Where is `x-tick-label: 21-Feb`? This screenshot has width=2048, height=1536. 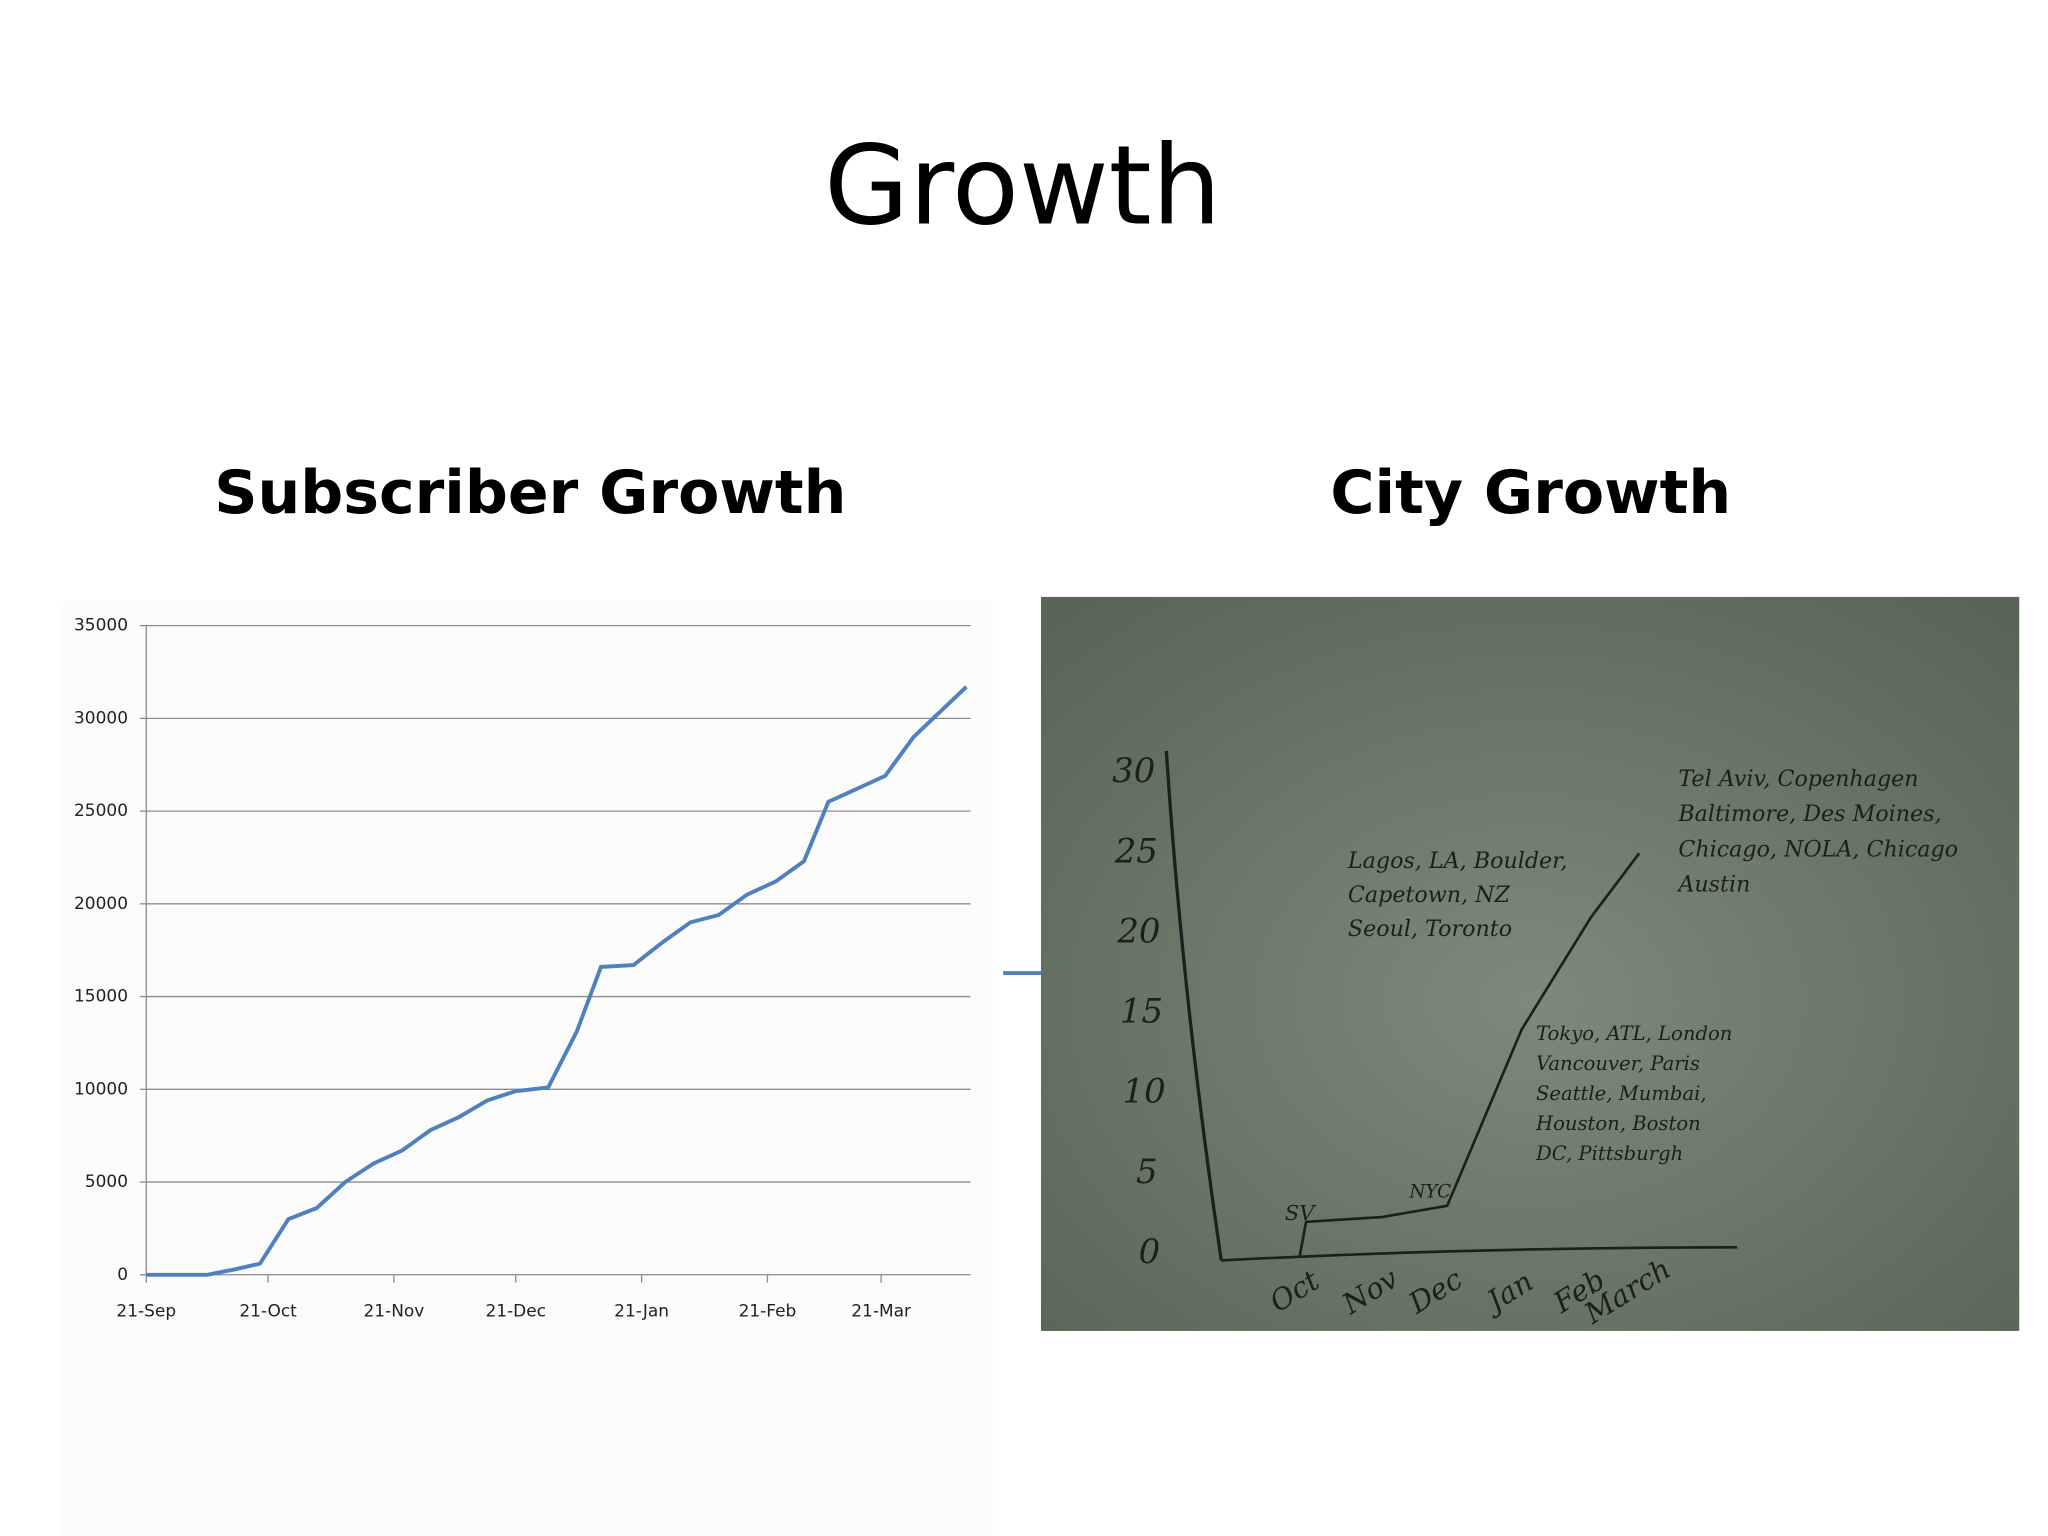
x-tick-label: 21-Feb is located at coordinates (768, 1311).